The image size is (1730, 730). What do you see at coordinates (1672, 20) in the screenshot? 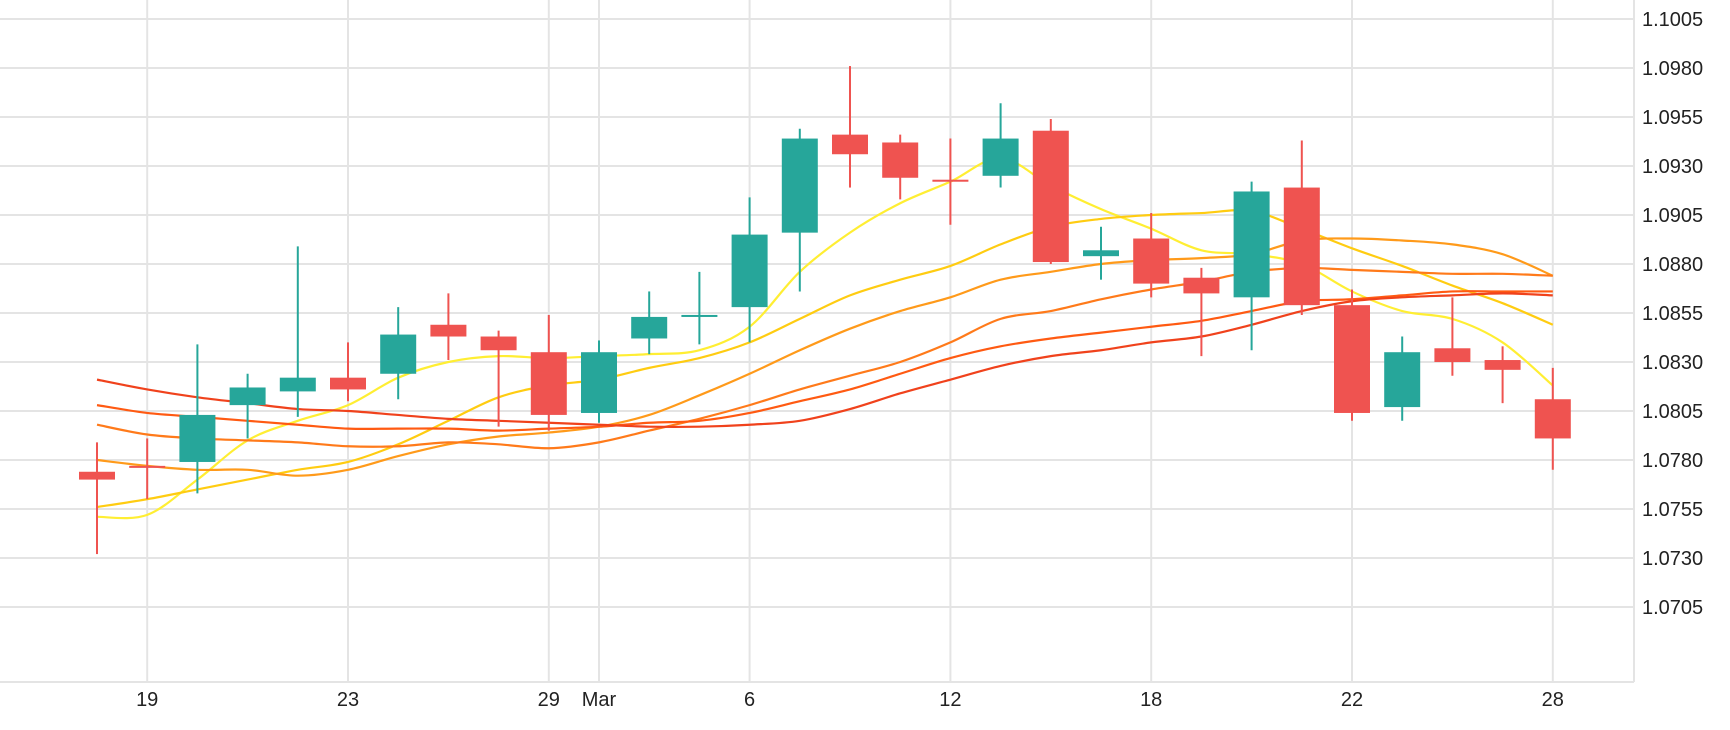
I see `y-tick-label: 1.1005` at bounding box center [1672, 20].